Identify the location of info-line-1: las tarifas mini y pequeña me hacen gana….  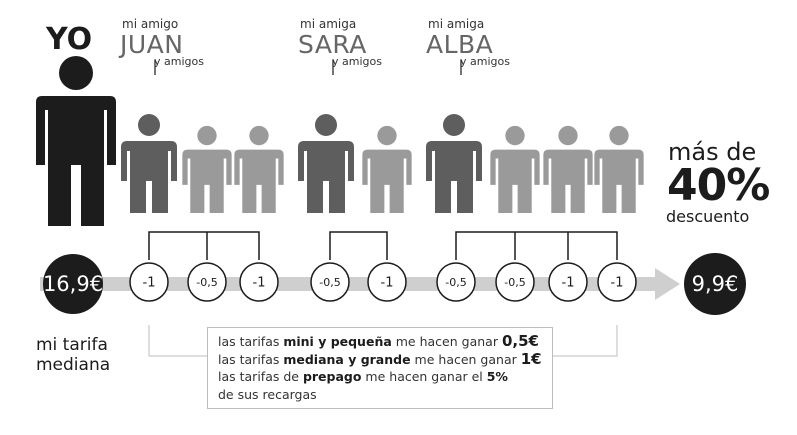
(378, 341).